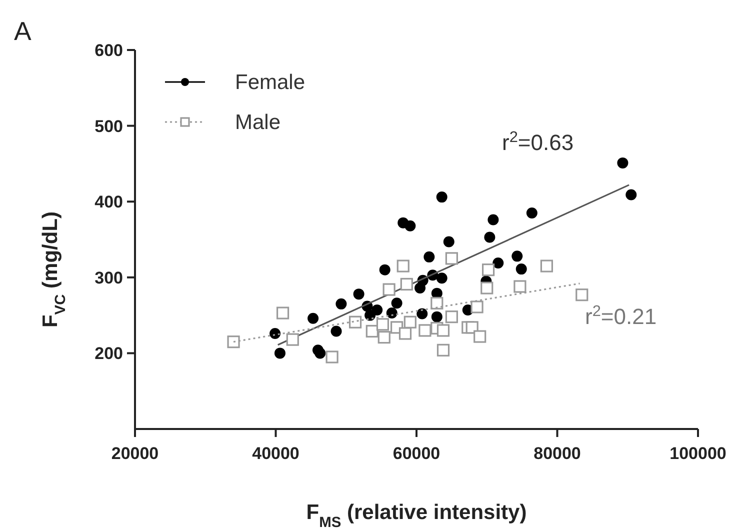 This screenshot has height=531, width=749. What do you see at coordinates (135, 453) in the screenshot?
I see `x-tick-label: 20000` at bounding box center [135, 453].